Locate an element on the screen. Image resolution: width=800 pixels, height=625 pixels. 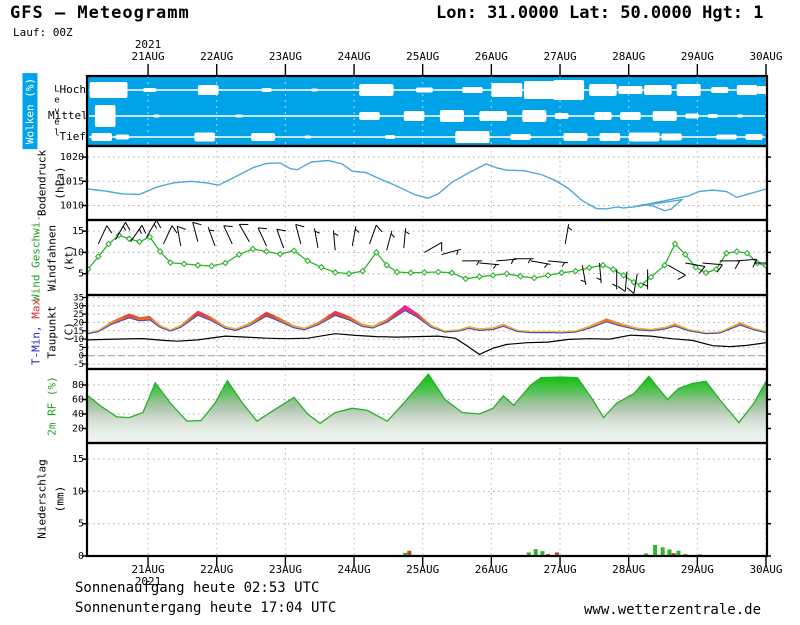
top-axis-day-label: 26AUG is located at coordinates (491, 56).